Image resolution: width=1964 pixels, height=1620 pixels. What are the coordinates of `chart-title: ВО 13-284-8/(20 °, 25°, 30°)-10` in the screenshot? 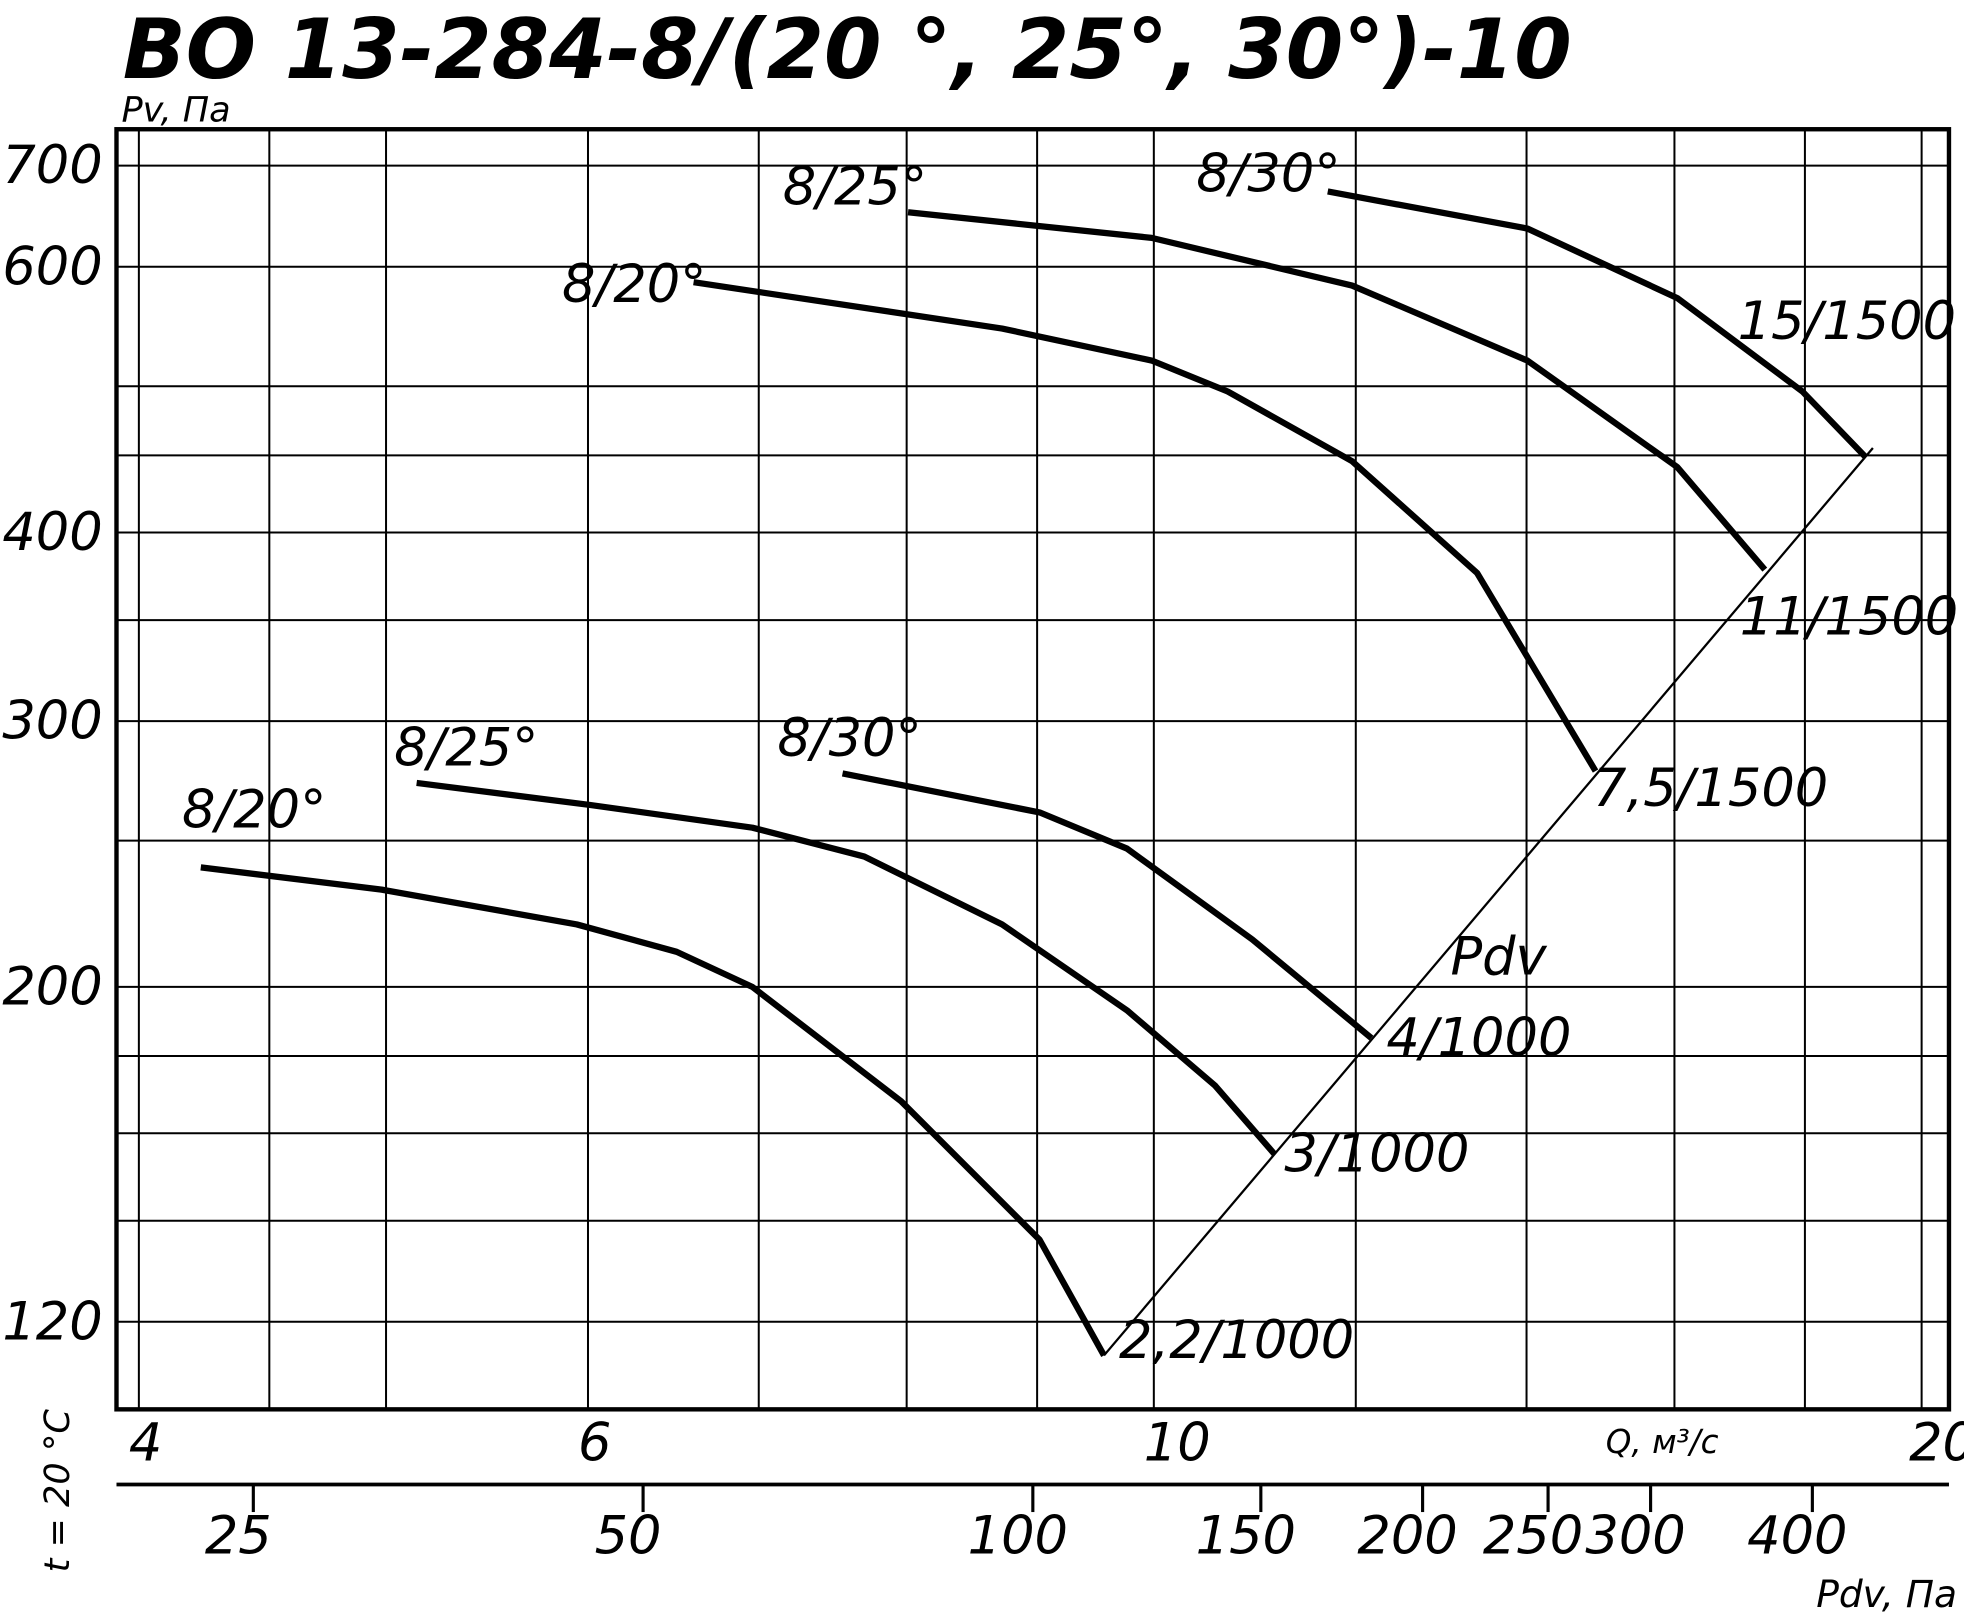 It's located at (847, 50).